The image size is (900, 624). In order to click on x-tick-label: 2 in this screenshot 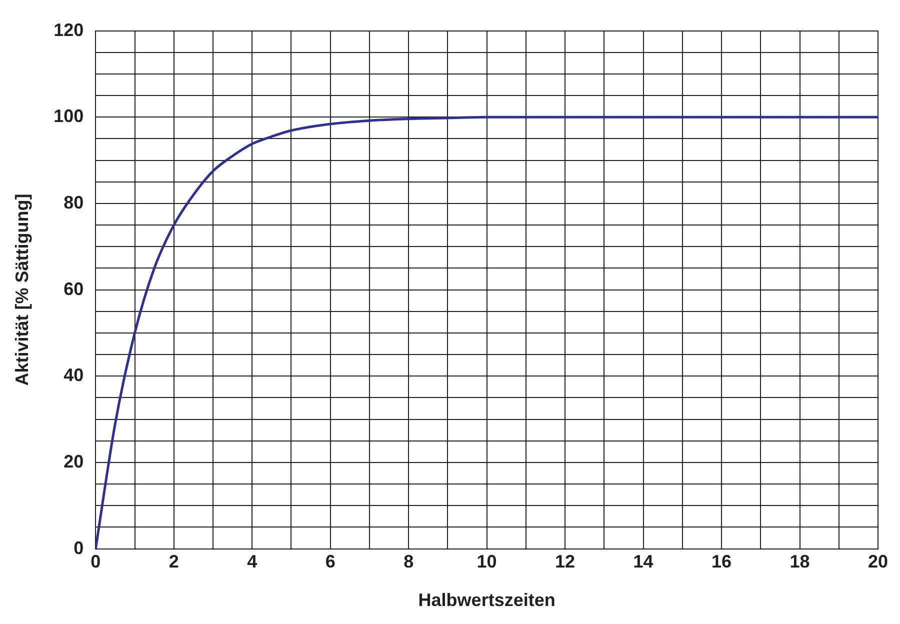, I will do `click(173, 562)`.